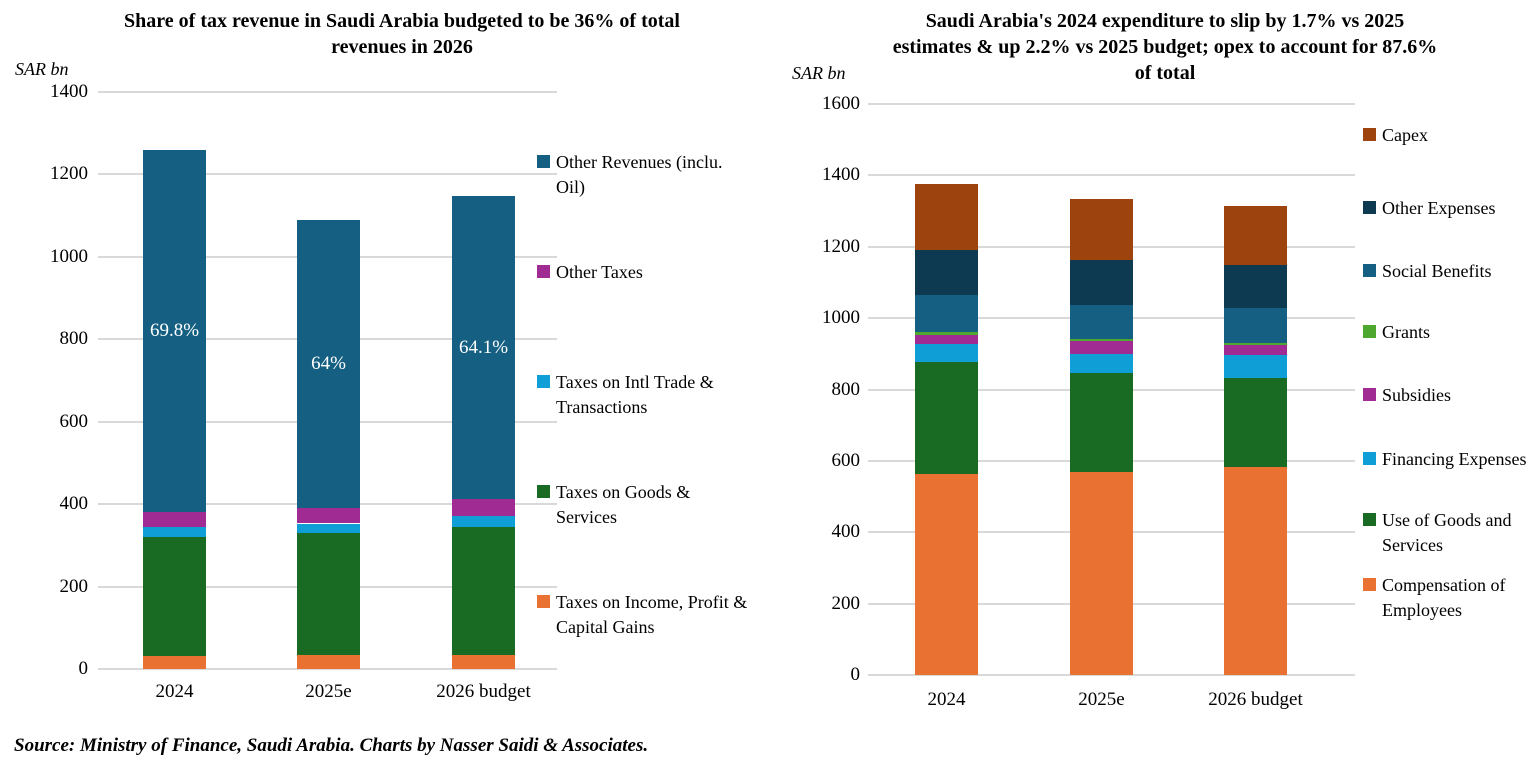 This screenshot has width=1530, height=764. What do you see at coordinates (623, 504) in the screenshot?
I see `legend-label-taxes-on-goods-services: Taxes on Goods & Services` at bounding box center [623, 504].